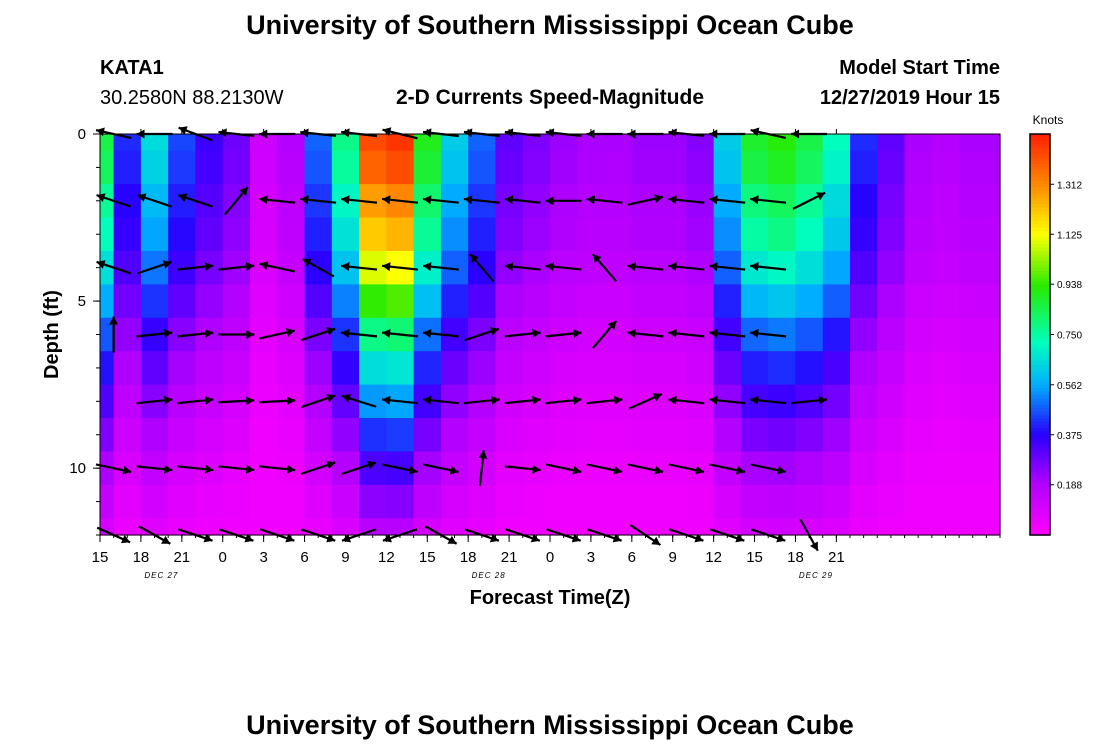 The height and width of the screenshot is (750, 1100). I want to click on x-tick-label: 3, so click(591, 557).